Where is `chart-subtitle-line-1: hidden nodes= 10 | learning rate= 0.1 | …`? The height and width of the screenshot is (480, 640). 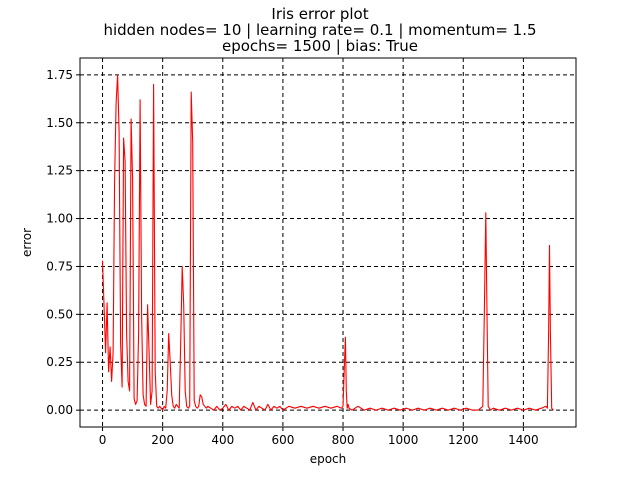
chart-subtitle-line-1: hidden nodes= 10 | learning rate= 0.1 | … is located at coordinates (320, 30).